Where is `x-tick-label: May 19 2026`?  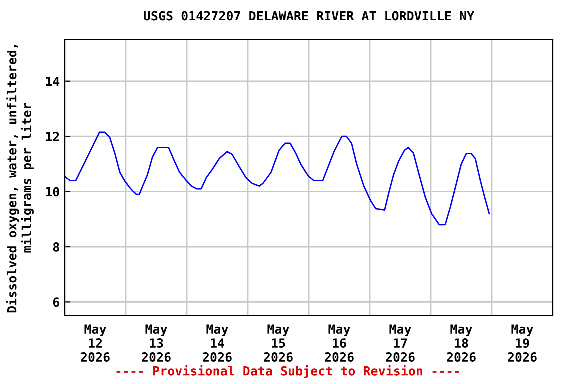
x-tick-label: May 19 2026 is located at coordinates (522, 343).